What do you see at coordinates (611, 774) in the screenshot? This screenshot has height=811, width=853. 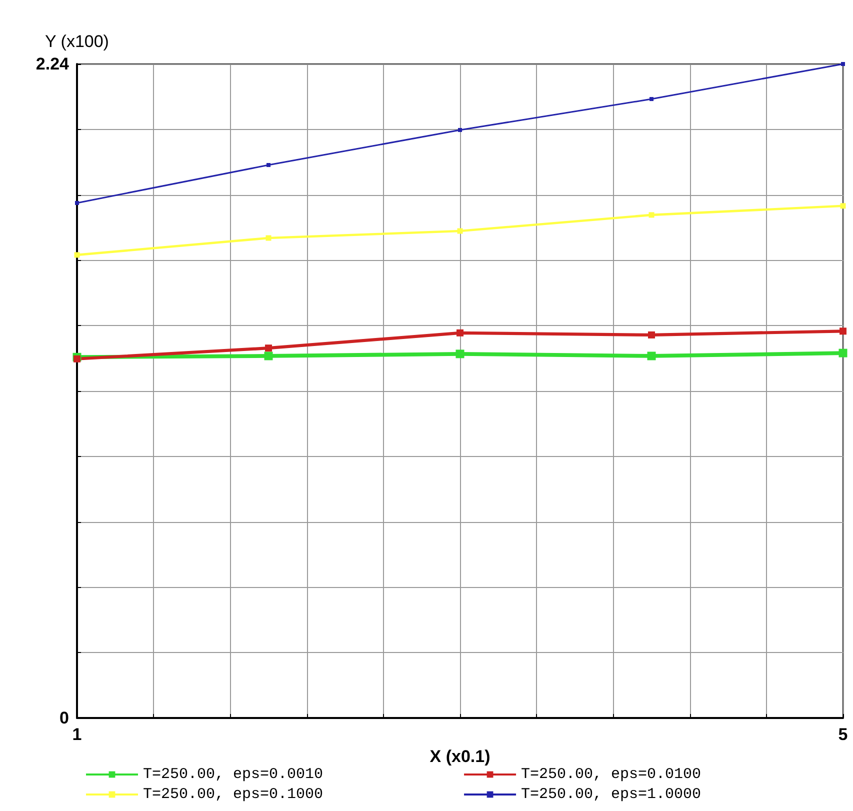 I see `legend-label: T=250.00, eps=0.0100` at bounding box center [611, 774].